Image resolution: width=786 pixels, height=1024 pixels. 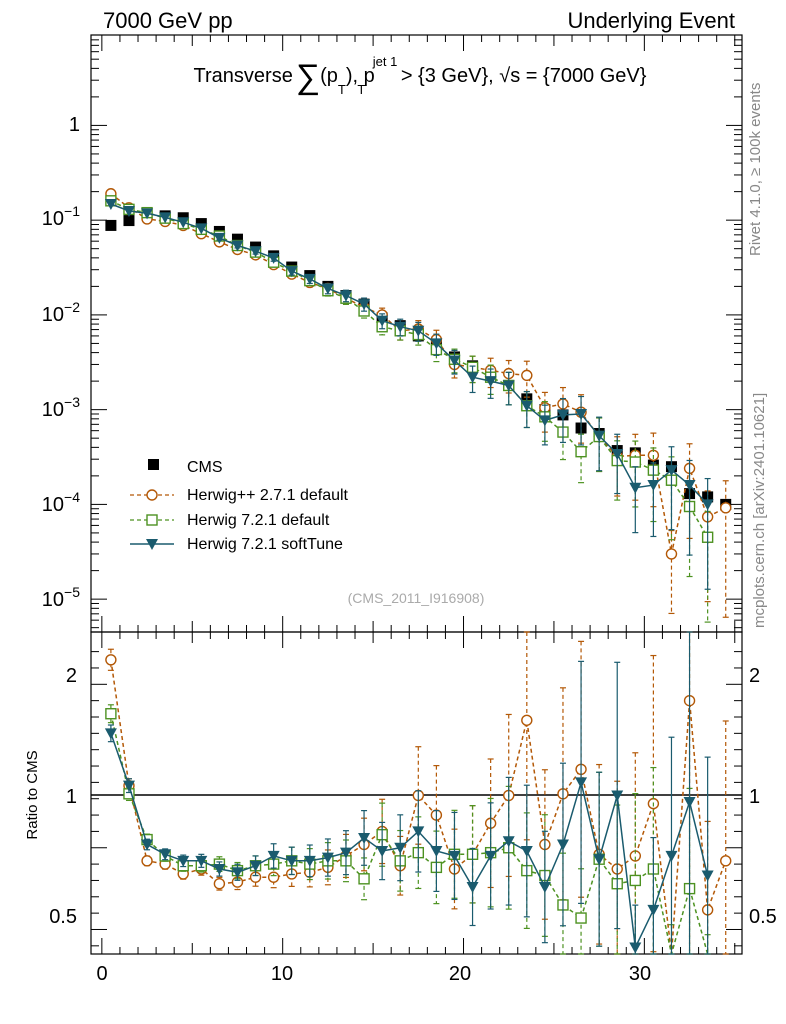 What do you see at coordinates (74, 125) in the screenshot?
I see `ytick-label-1: 1` at bounding box center [74, 125].